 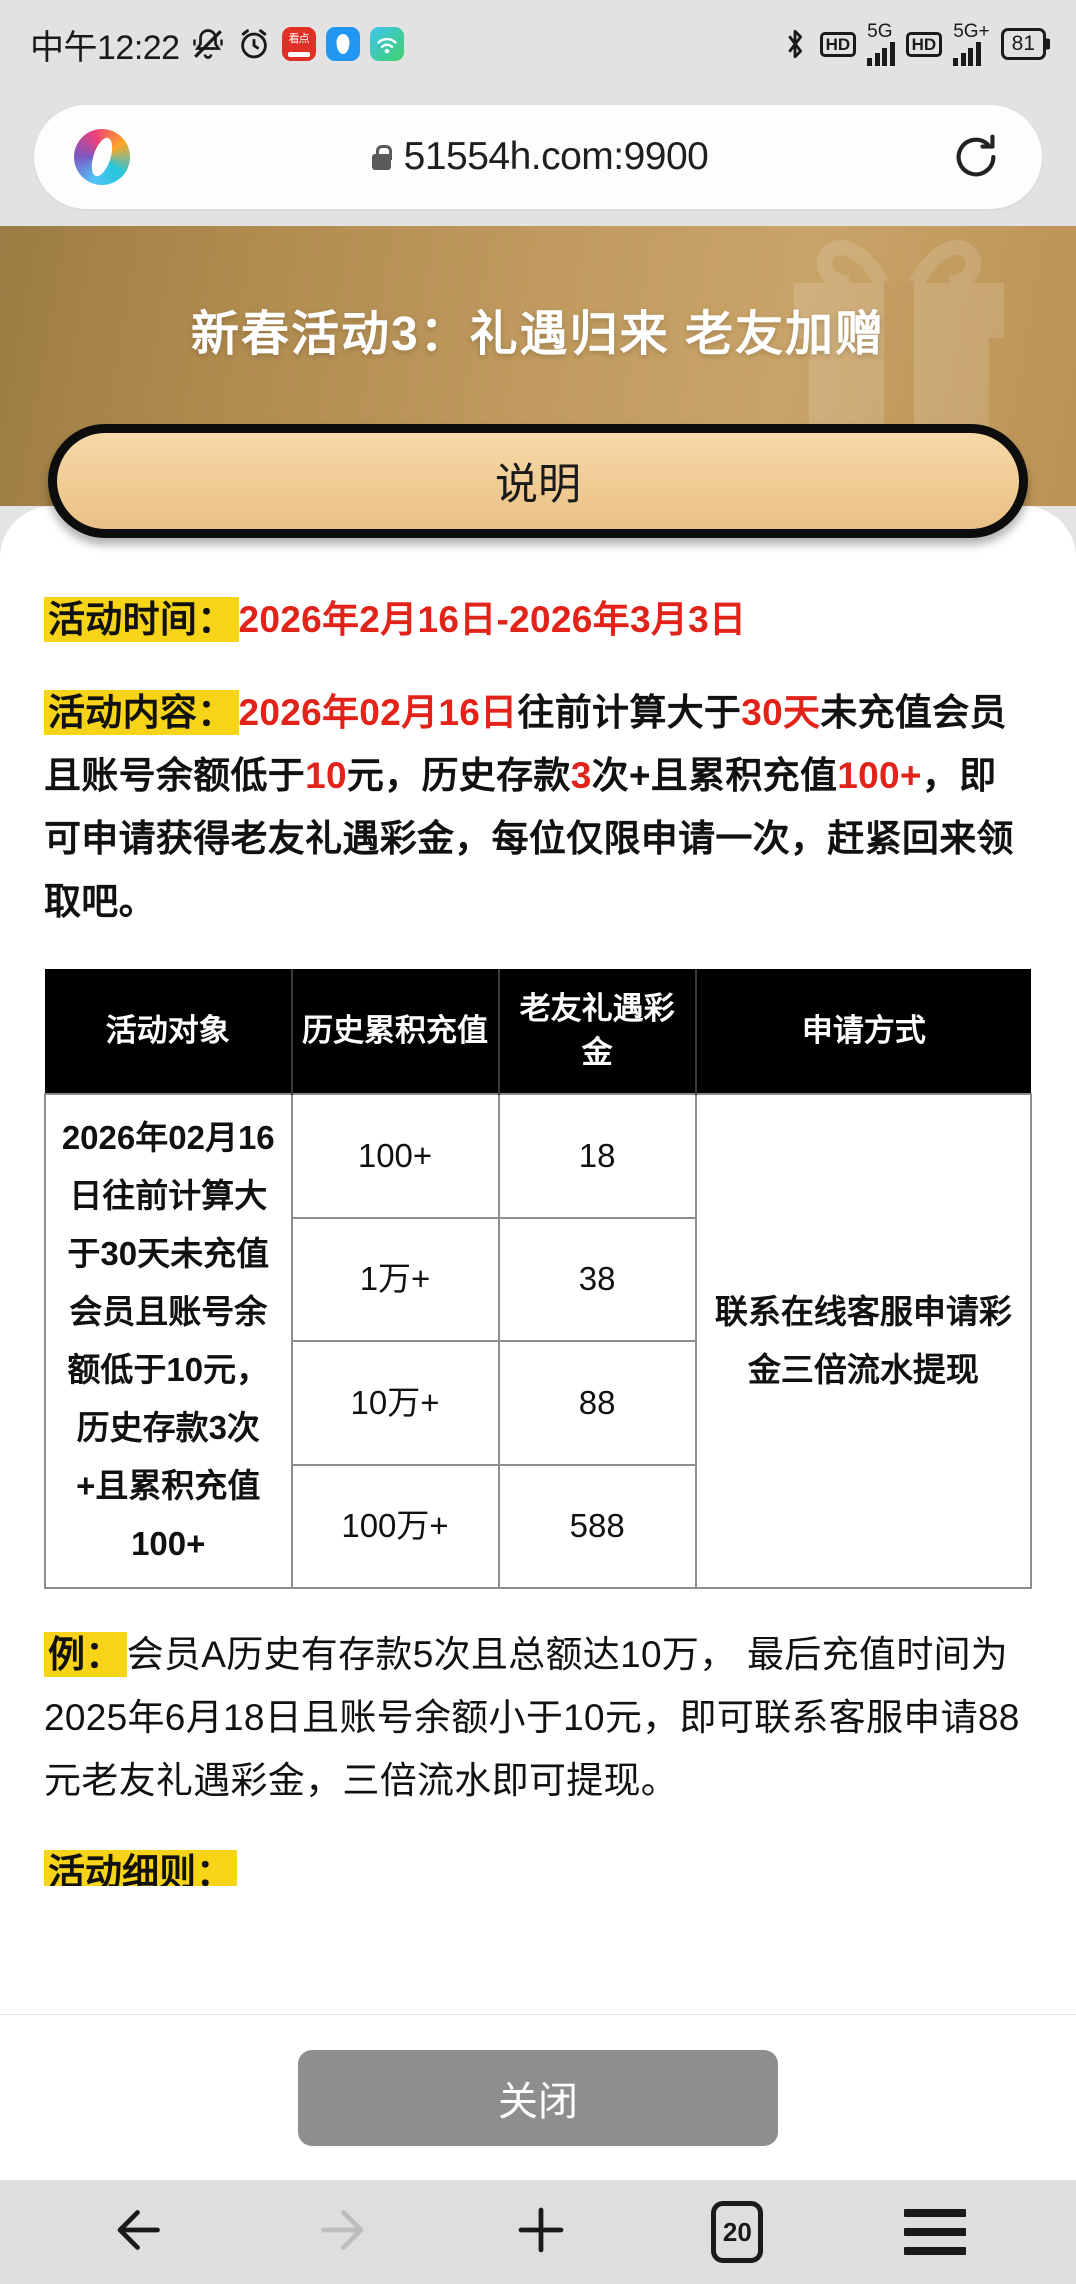 What do you see at coordinates (538, 1864) in the screenshot?
I see `rules-line: 活动细则：` at bounding box center [538, 1864].